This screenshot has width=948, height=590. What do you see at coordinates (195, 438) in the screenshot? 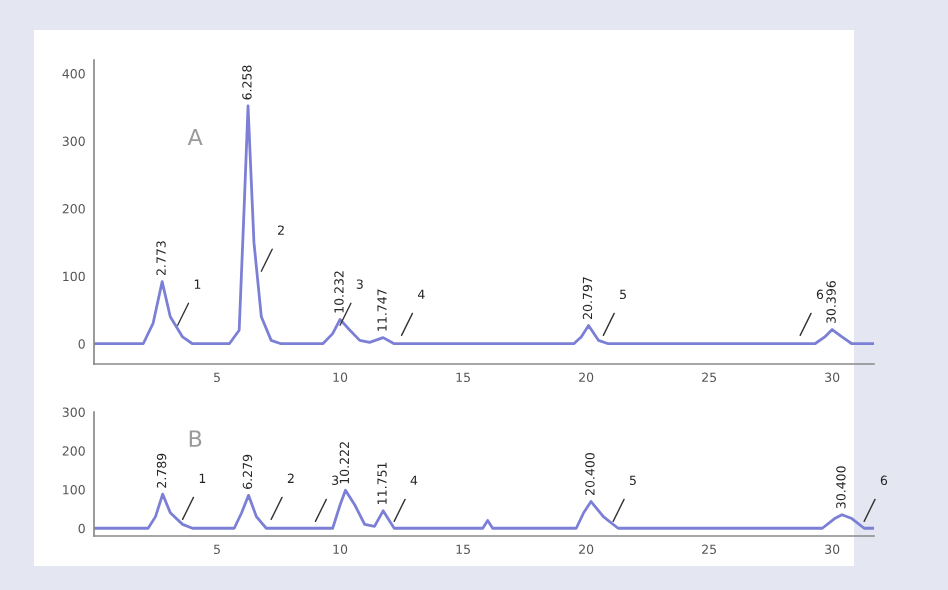
I see `annotation: B` at bounding box center [195, 438].